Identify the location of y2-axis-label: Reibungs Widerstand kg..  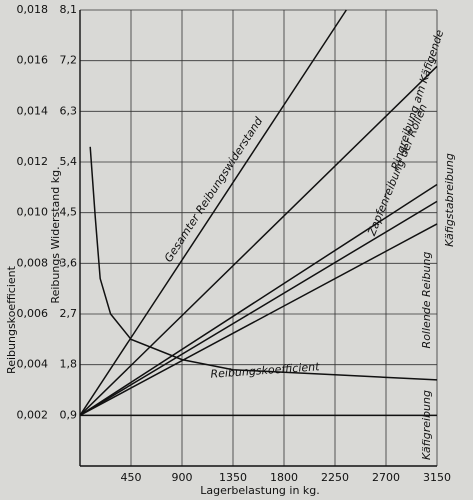
(55, 234).